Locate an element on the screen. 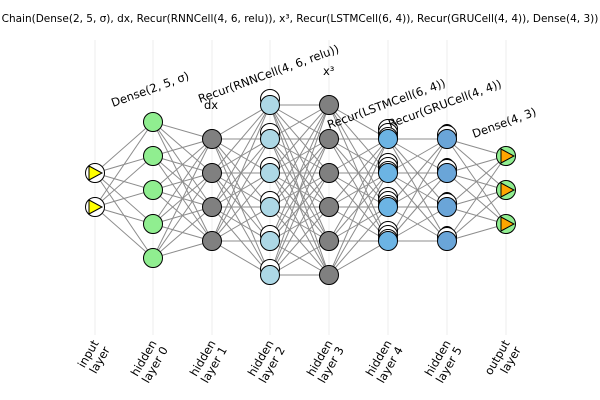  axis-label-1: hiddenlayer 0 is located at coordinates (149, 362).